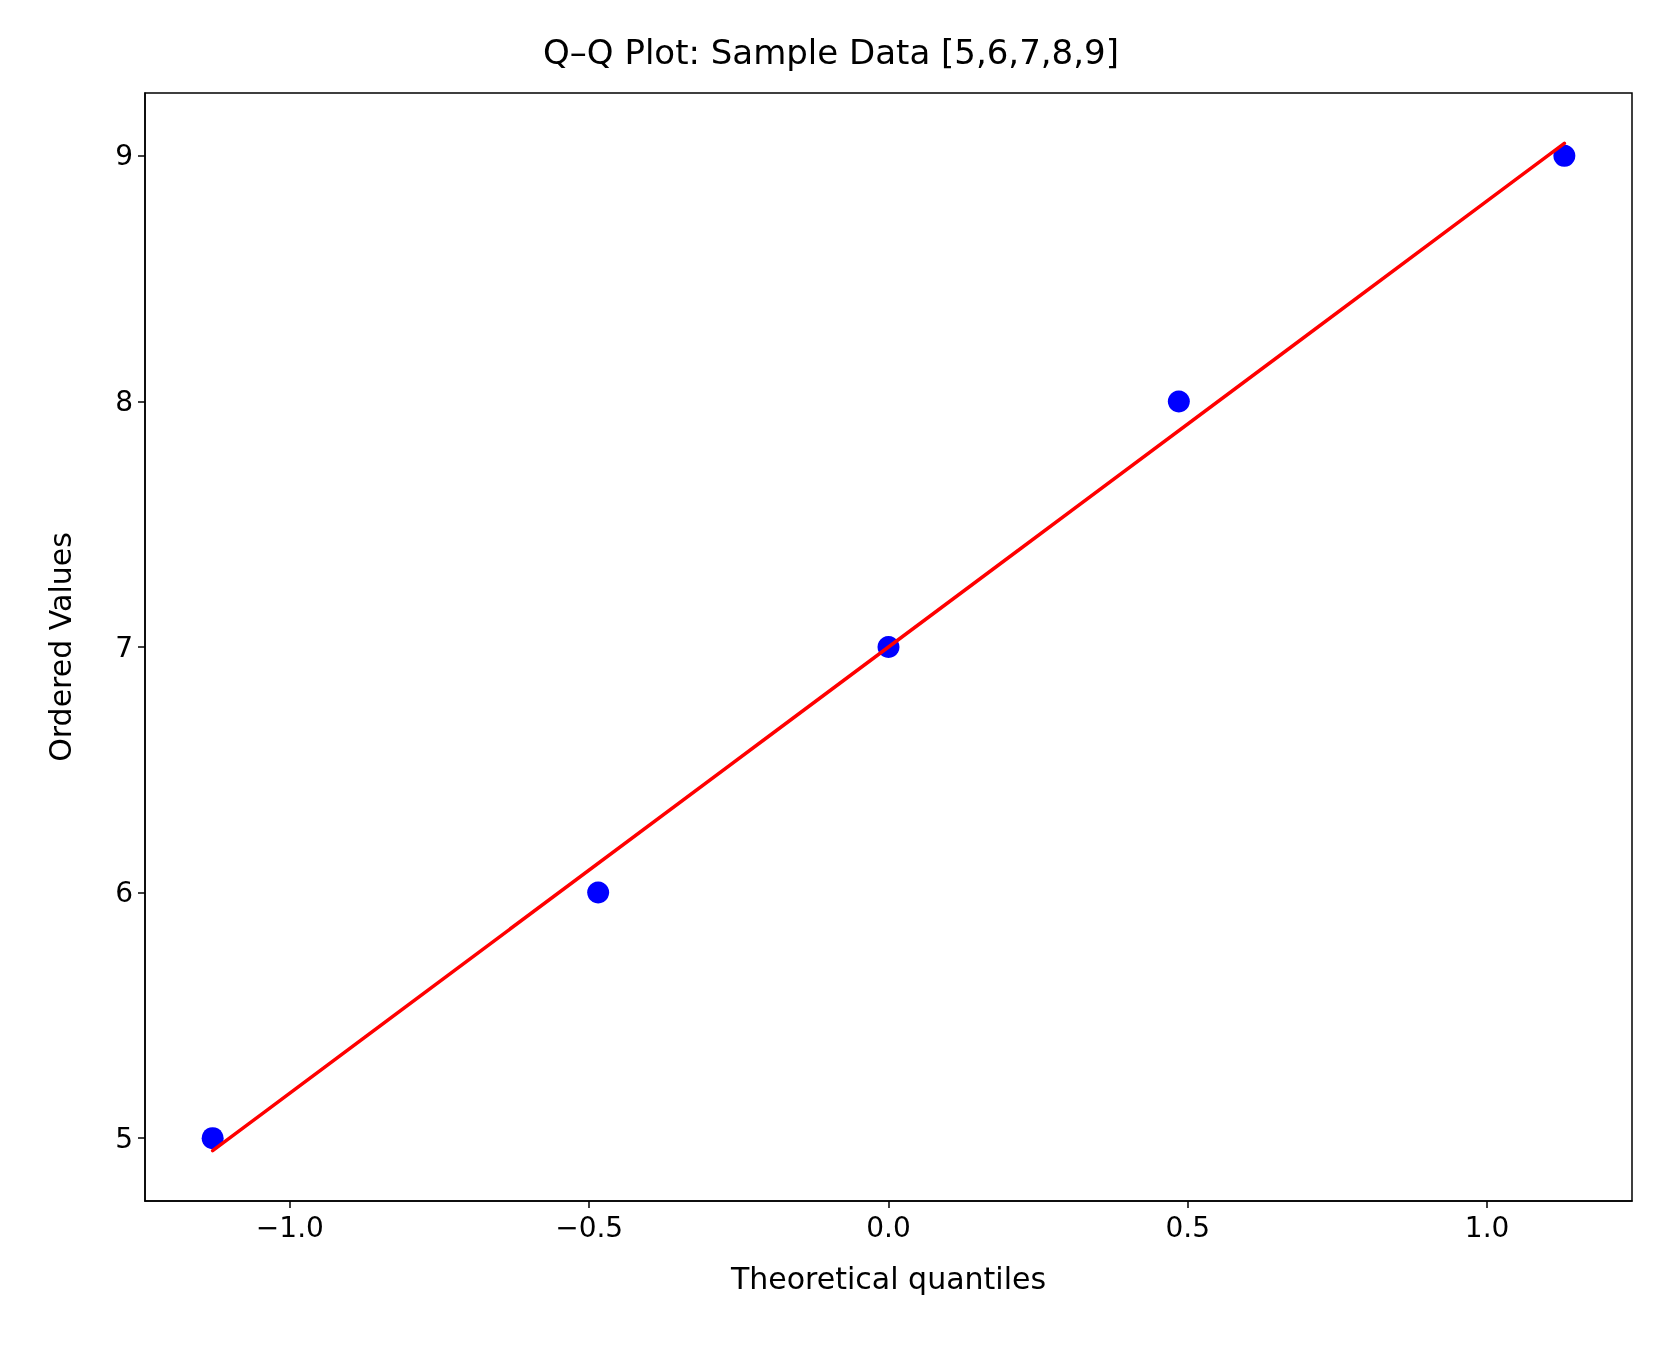 The height and width of the screenshot is (1361, 1662). Describe the element at coordinates (831, 52) in the screenshot. I see `chart-title: Q–Q Plot: Sample Data [5,6,7,8,9]` at that location.